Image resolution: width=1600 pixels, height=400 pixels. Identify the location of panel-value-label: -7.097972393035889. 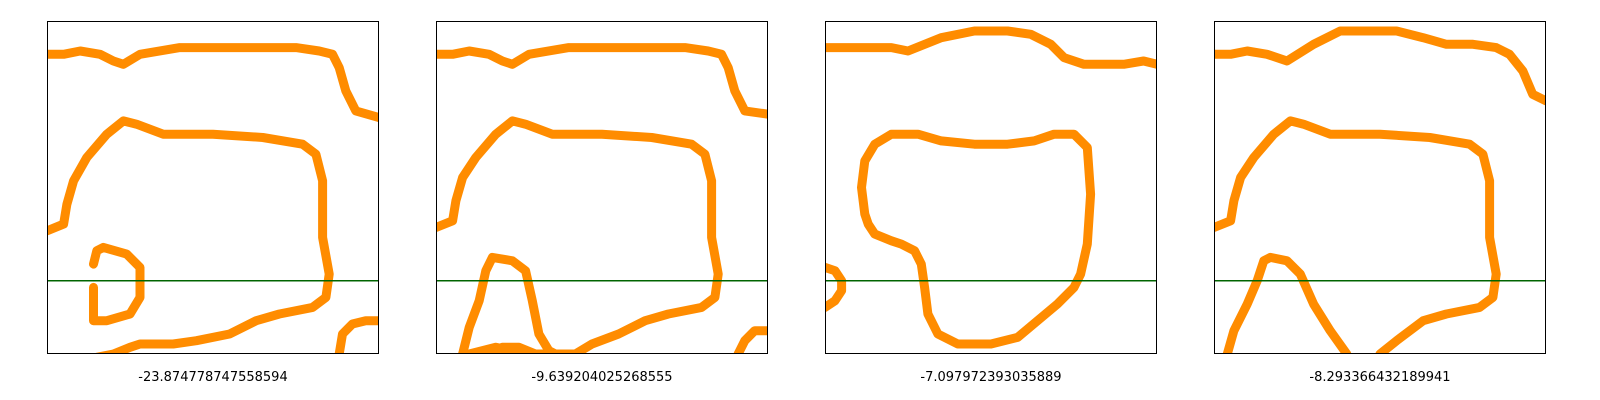
(990, 377).